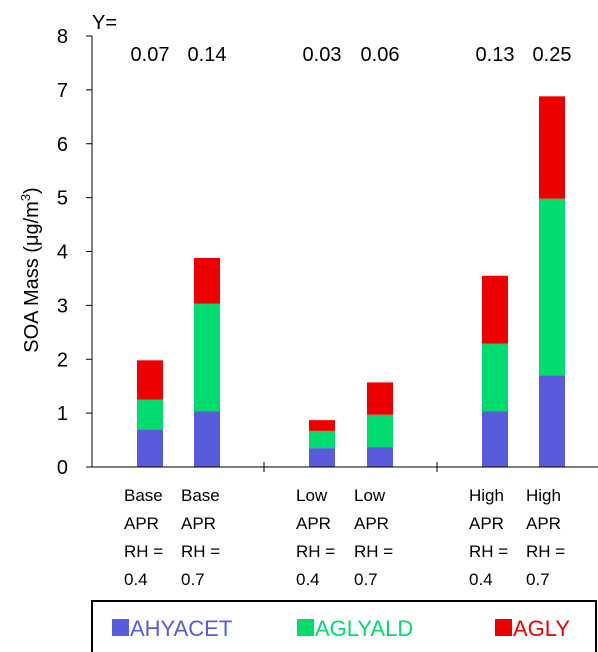 The width and height of the screenshot is (598, 652). What do you see at coordinates (104, 23) in the screenshot?
I see `y-fraction-prefix: Y=` at bounding box center [104, 23].